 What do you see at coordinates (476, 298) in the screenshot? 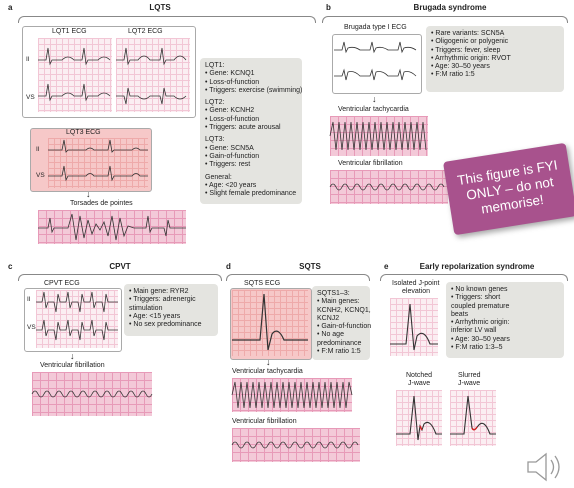
I see `er-info-line: • Triggers: short` at bounding box center [476, 298].